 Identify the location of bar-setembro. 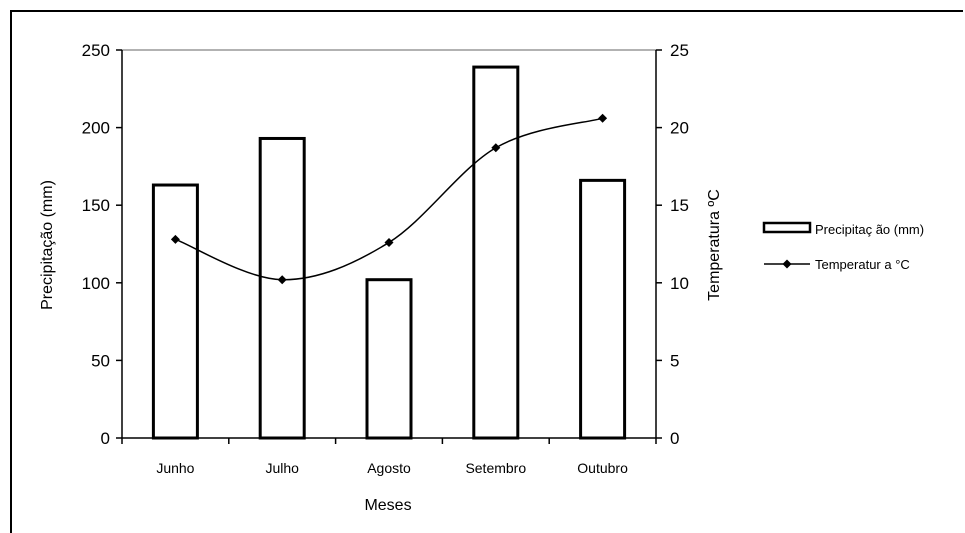
(496, 252).